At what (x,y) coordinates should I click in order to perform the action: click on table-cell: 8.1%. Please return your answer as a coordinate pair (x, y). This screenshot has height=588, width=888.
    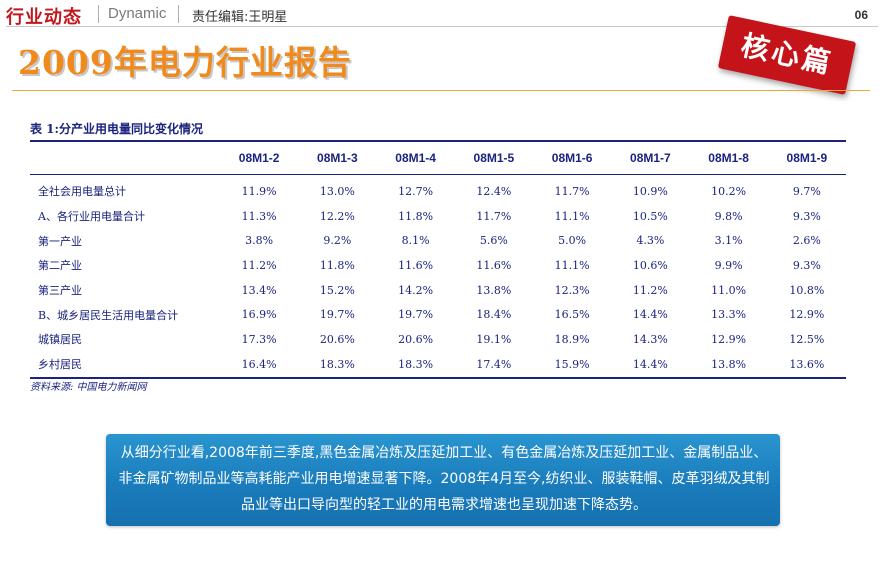
    Looking at the image, I should click on (415, 241).